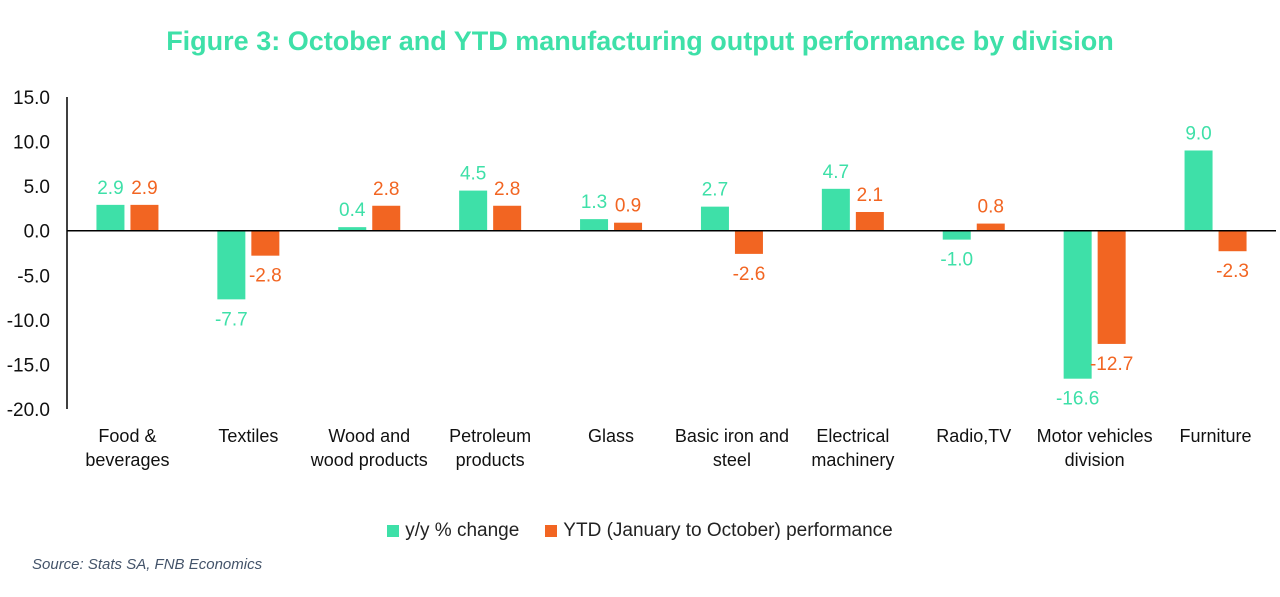 The image size is (1280, 597). Describe the element at coordinates (728, 530) in the screenshot. I see `legend-label-series-2: YTD (January to October) performance` at that location.